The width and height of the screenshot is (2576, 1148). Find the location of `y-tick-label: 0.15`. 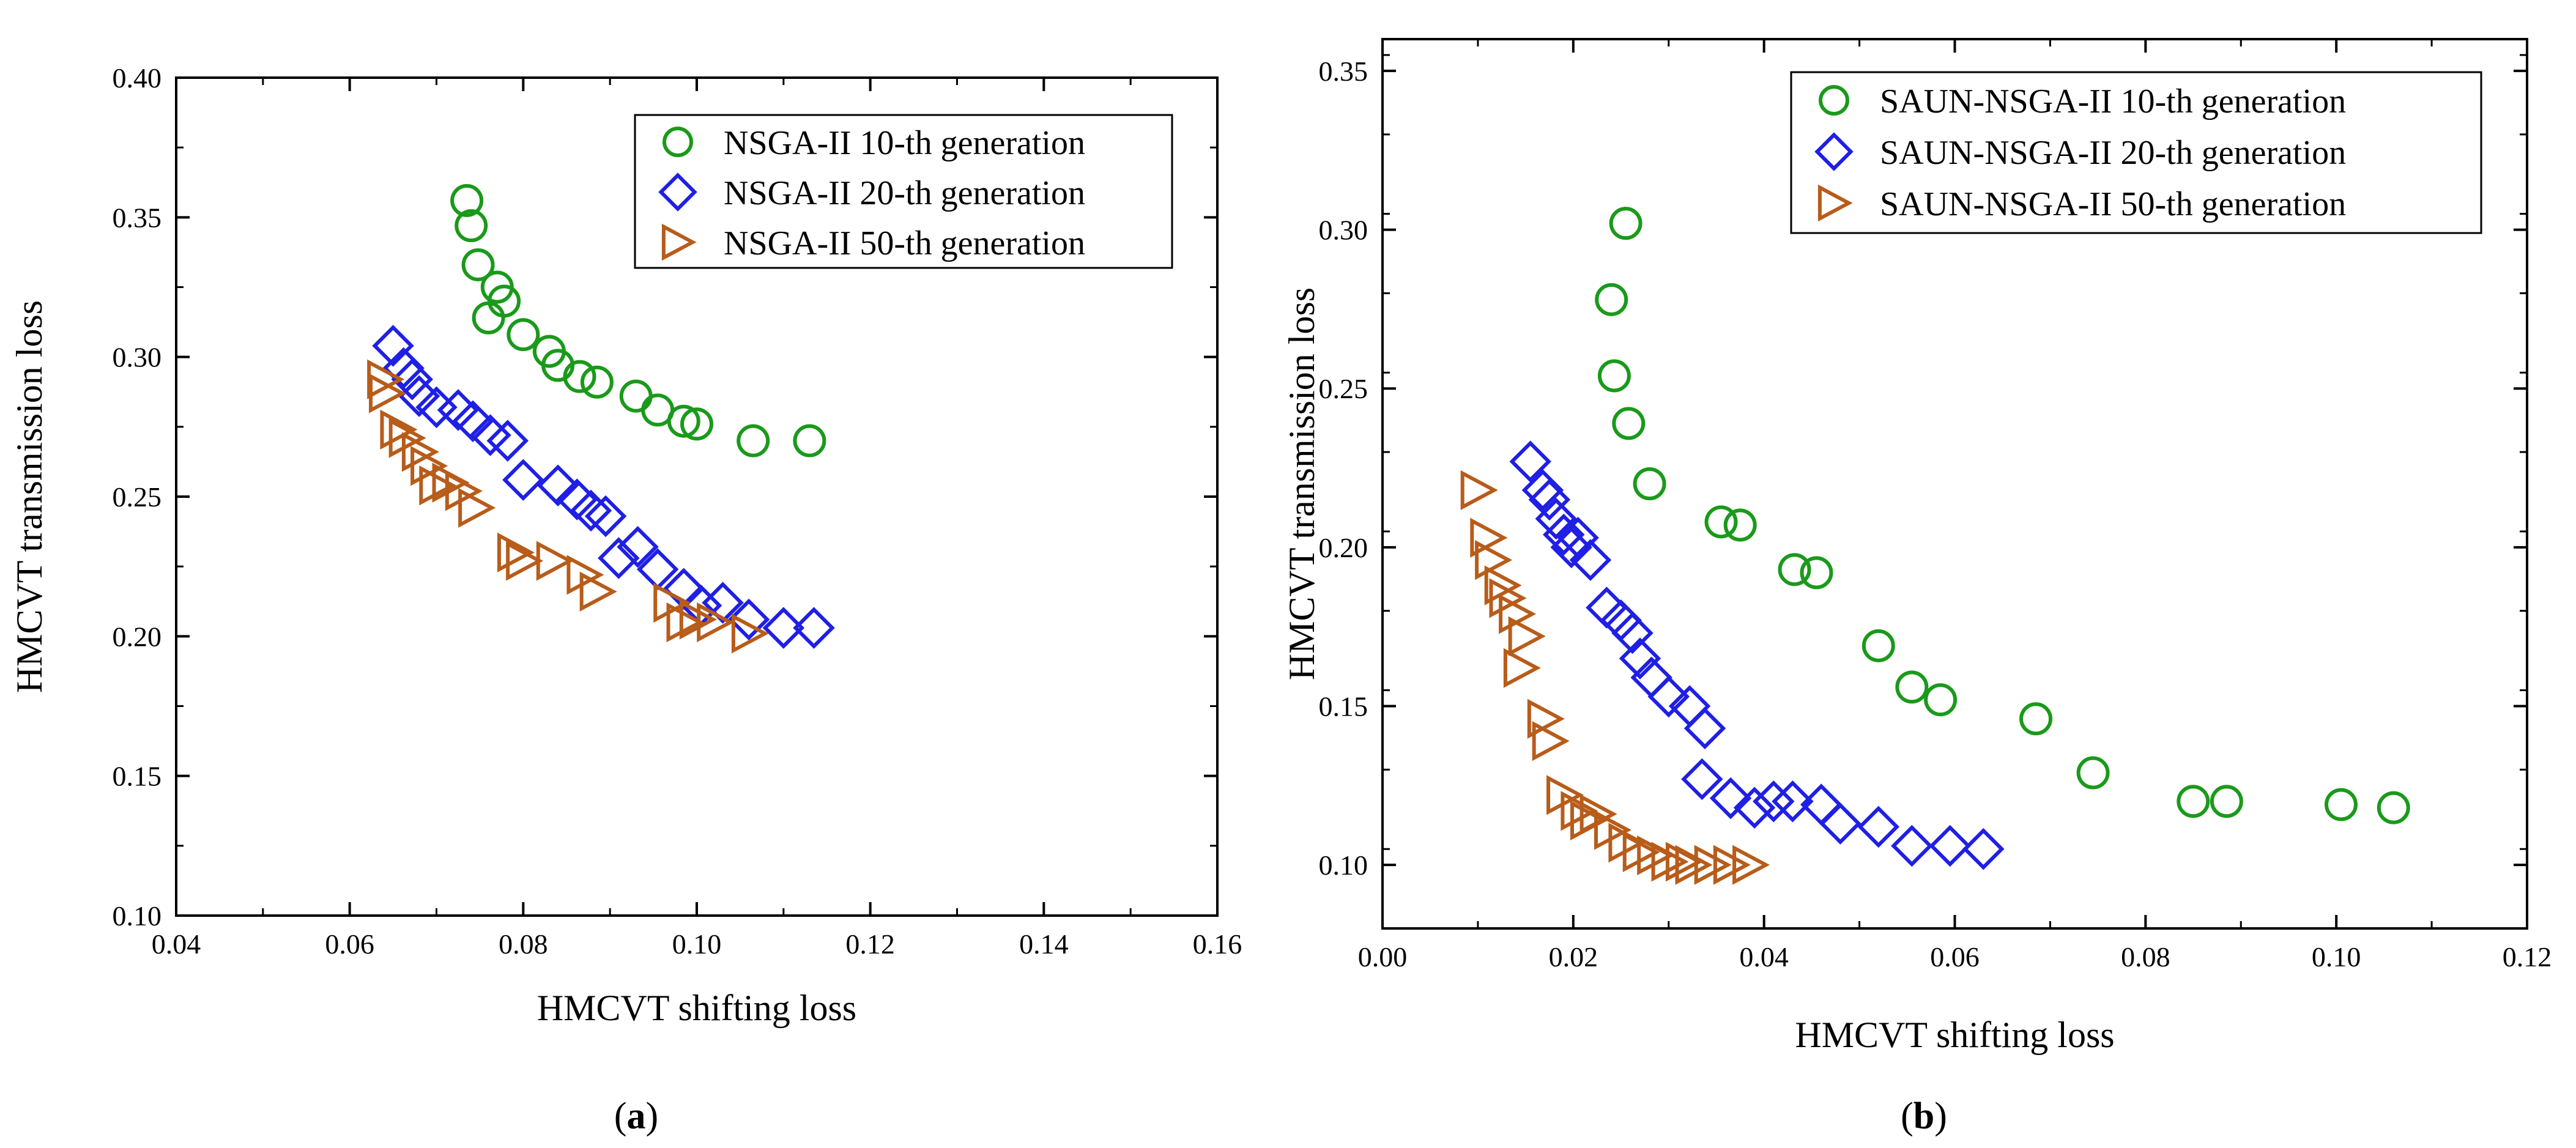

y-tick-label: 0.15 is located at coordinates (137, 777).